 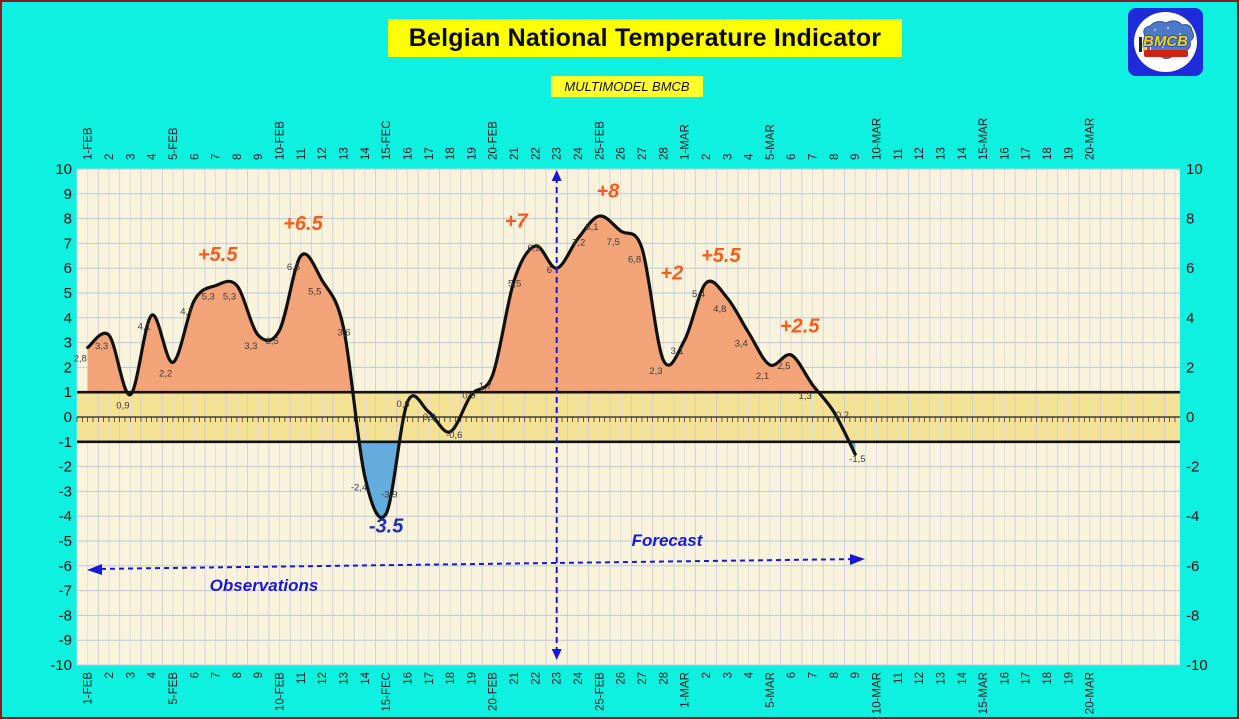 What do you see at coordinates (741, 344) in the screenshot?
I see `data-label: 3,4` at bounding box center [741, 344].